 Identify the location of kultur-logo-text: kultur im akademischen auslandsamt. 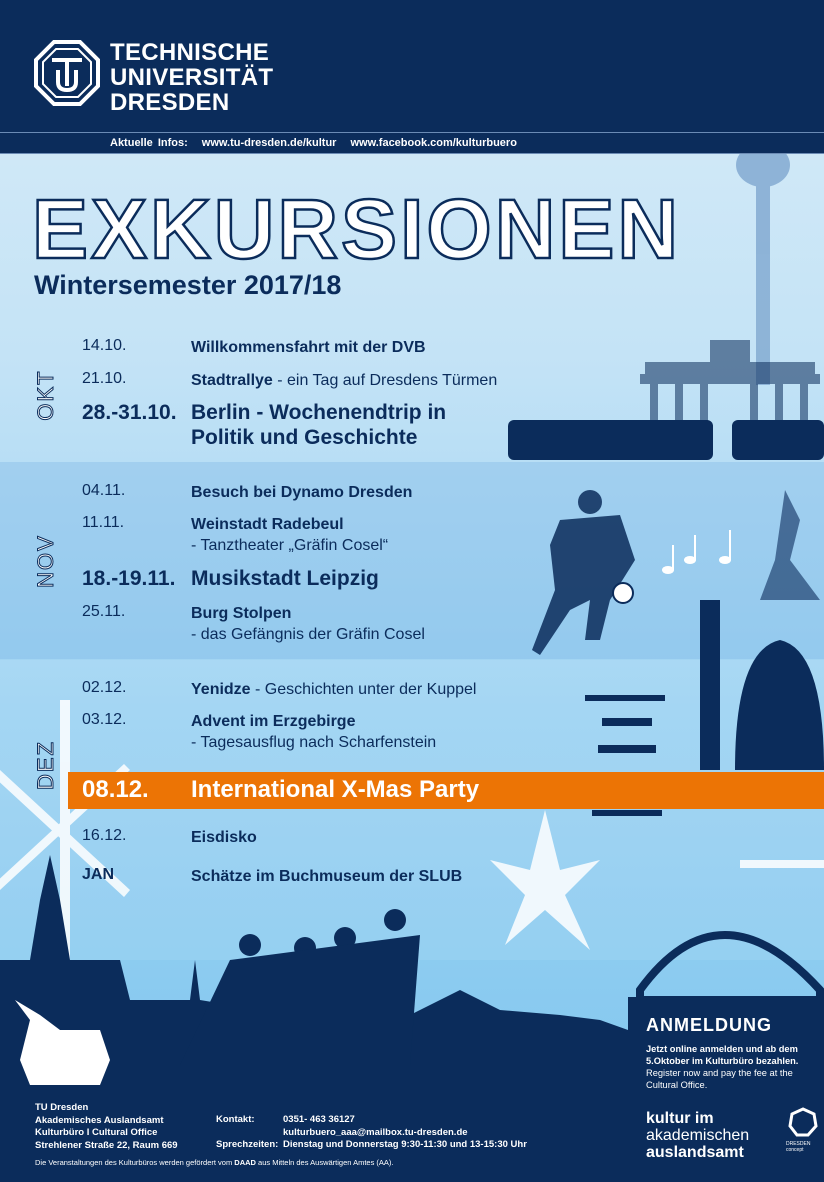
(697, 1135).